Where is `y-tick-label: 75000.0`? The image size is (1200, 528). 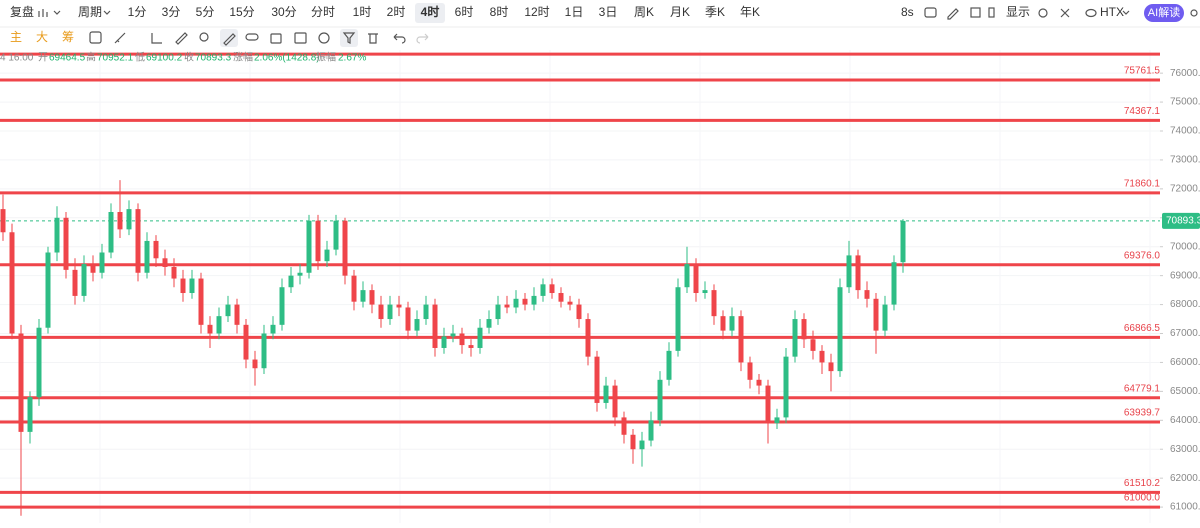
y-tick-label: 75000.0 is located at coordinates (1185, 102).